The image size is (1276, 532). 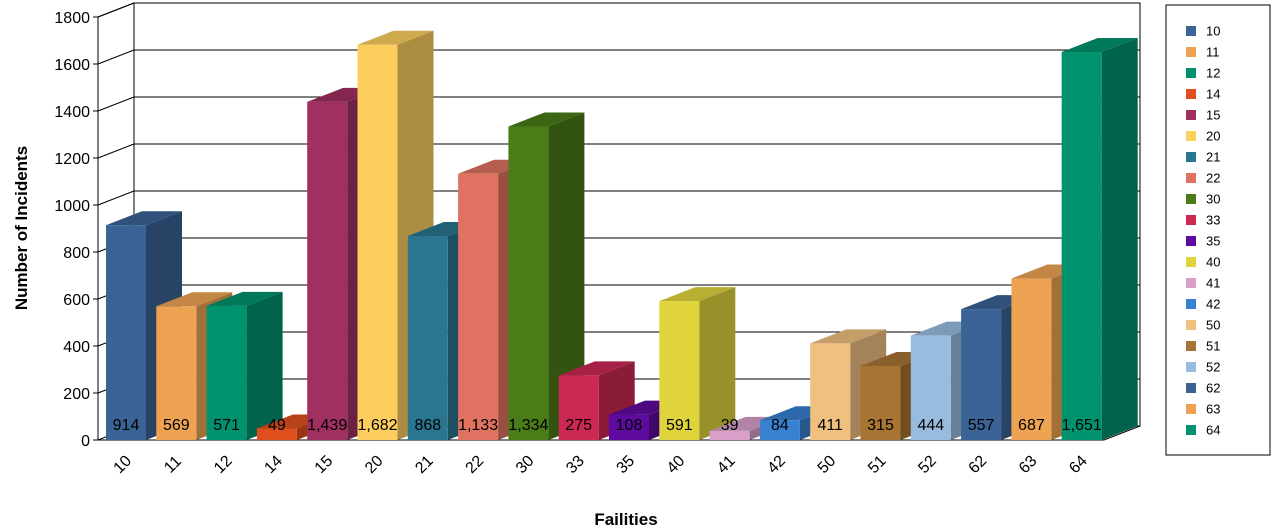 What do you see at coordinates (1213, 136) in the screenshot?
I see `legend-label: 20` at bounding box center [1213, 136].